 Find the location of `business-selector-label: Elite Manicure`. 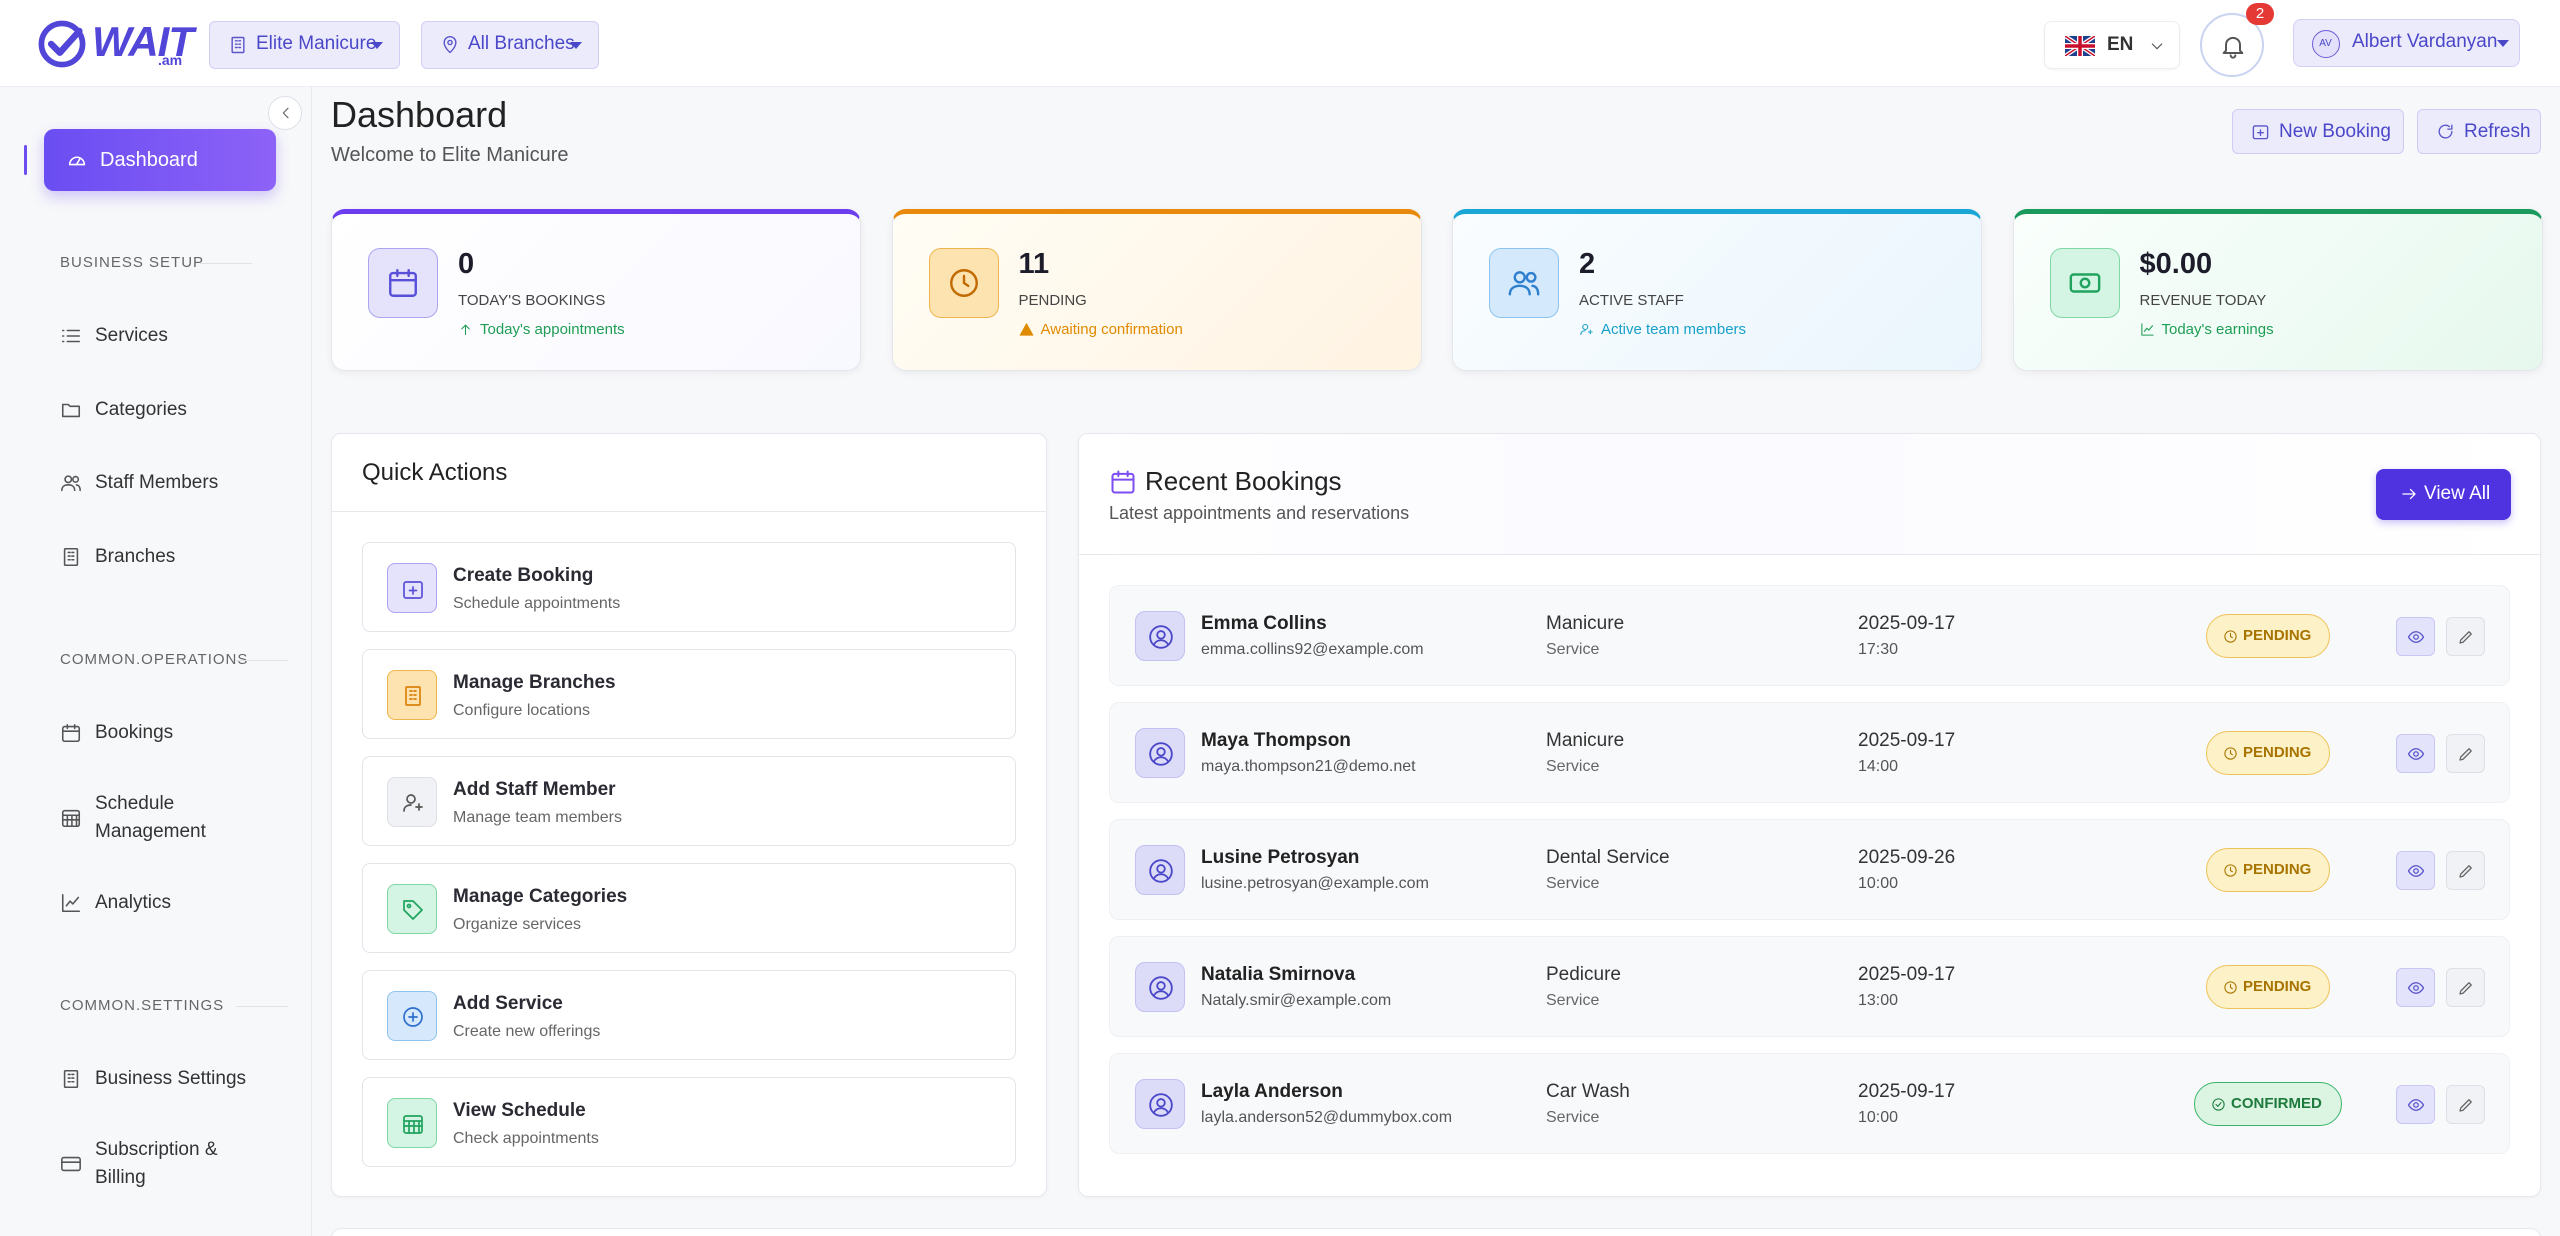

business-selector-label: Elite Manicure is located at coordinates (316, 43).